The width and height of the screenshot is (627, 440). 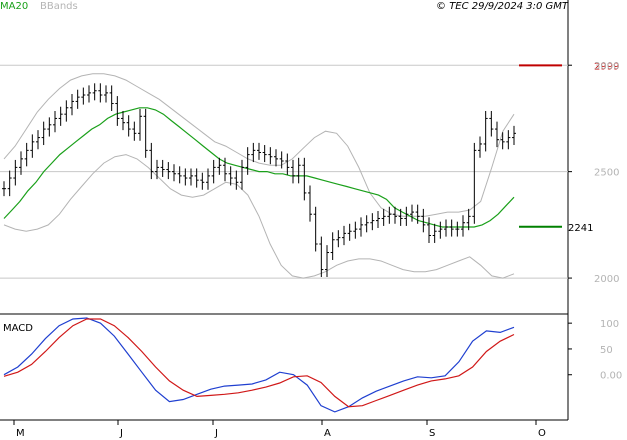 I want to click on time-tick-label: A, so click(x=327, y=433).